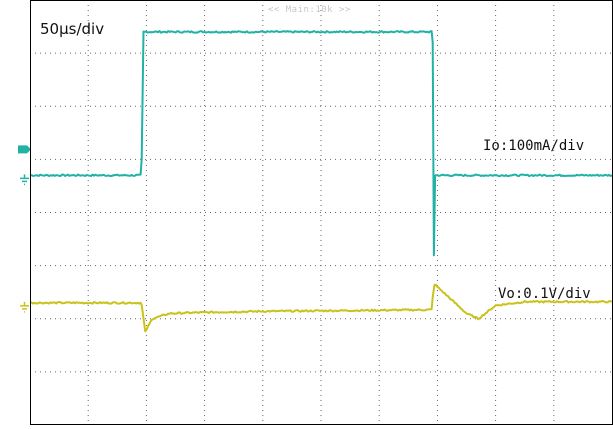 The width and height of the screenshot is (613, 429). Describe the element at coordinates (309, 10) in the screenshot. I see `timebase-marker: << Main:10k >>` at that location.